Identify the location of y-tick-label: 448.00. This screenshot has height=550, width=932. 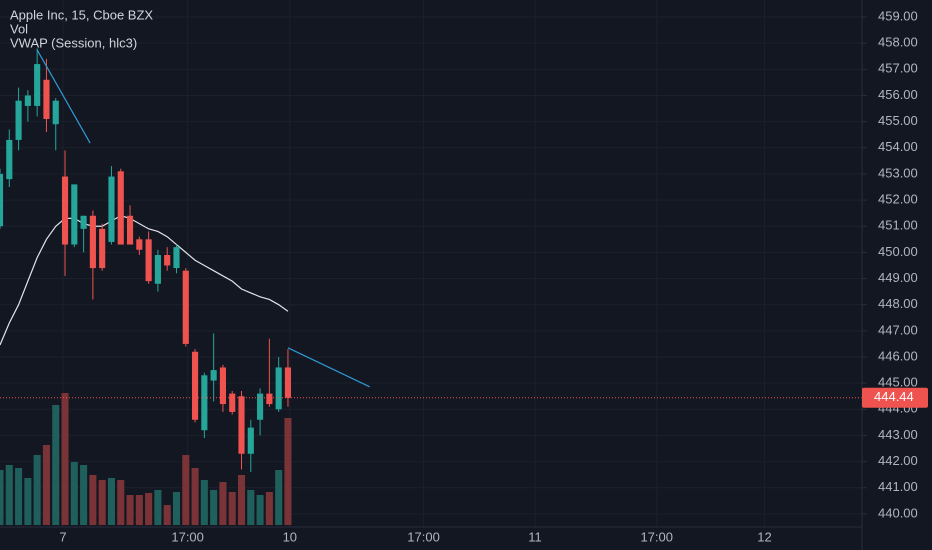
(898, 303).